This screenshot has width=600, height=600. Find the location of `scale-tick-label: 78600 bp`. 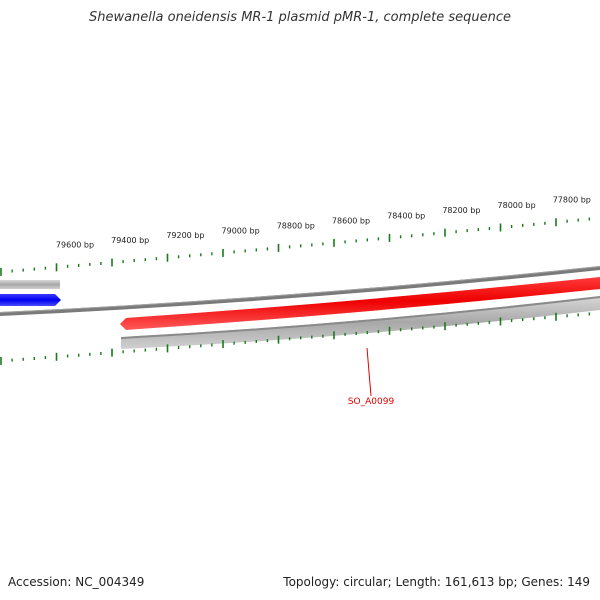

scale-tick-label: 78600 bp is located at coordinates (351, 220).